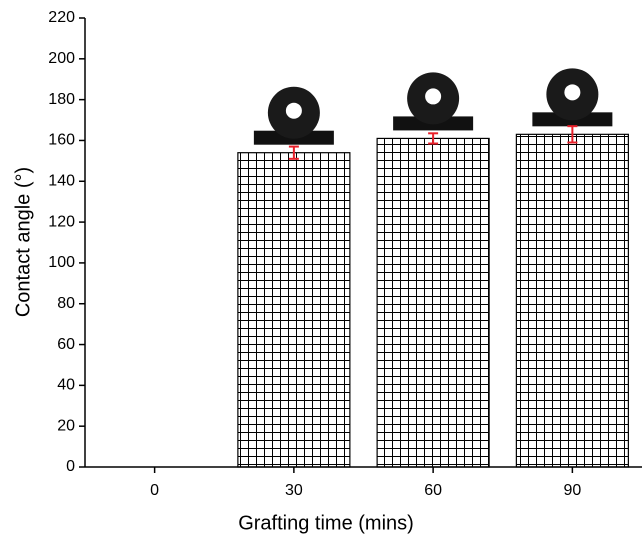 The image size is (642, 536). What do you see at coordinates (294, 490) in the screenshot?
I see `x-tick-label: 30` at bounding box center [294, 490].